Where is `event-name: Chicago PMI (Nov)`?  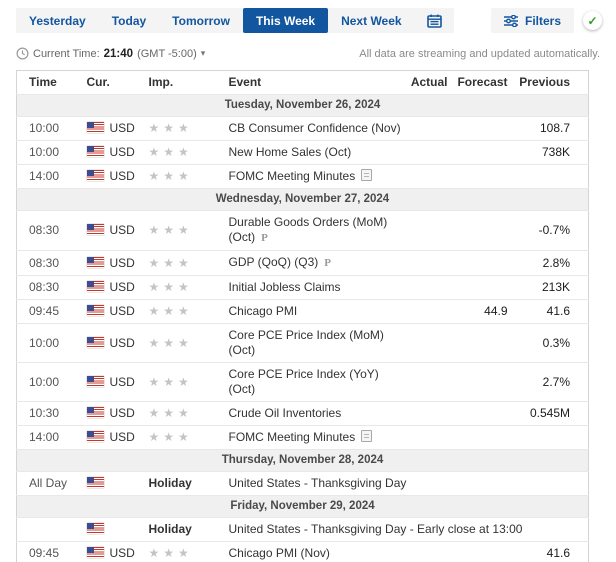
event-name: Chicago PMI (Nov) is located at coordinates (279, 553).